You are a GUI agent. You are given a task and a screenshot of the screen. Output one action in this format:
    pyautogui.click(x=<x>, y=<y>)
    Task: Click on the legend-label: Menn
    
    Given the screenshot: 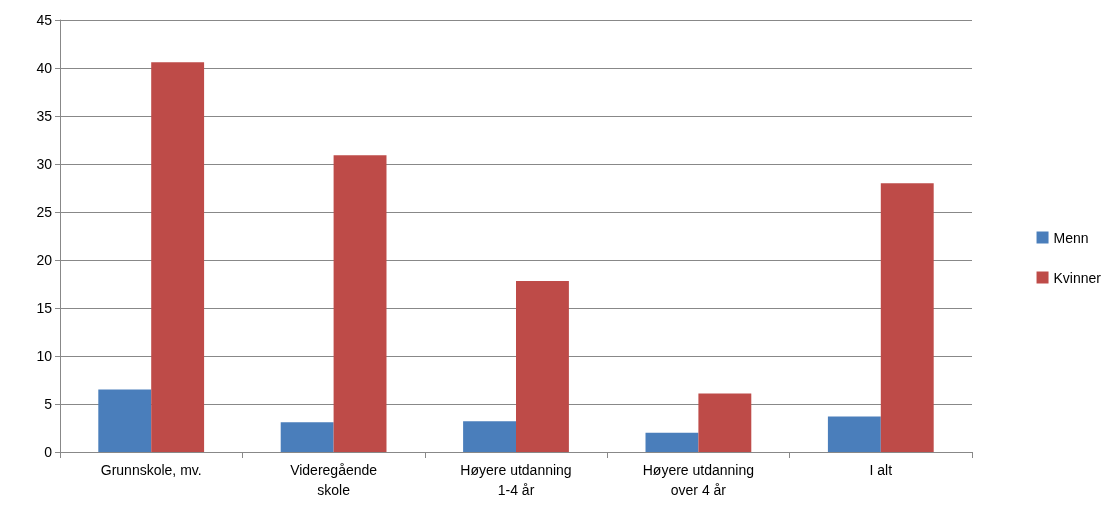 What is the action you would take?
    pyautogui.click(x=1071, y=237)
    